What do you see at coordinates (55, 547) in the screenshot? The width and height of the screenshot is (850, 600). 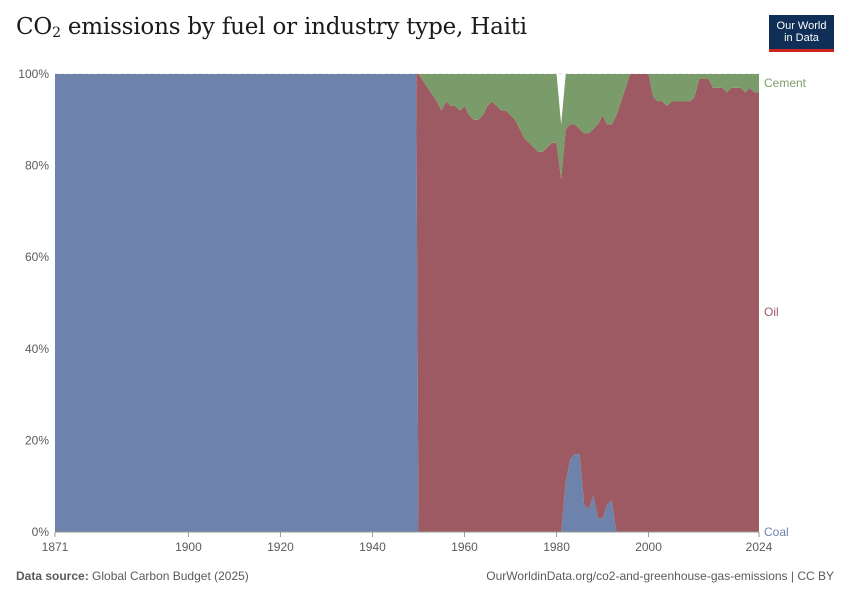 I see `x-tick-label: 1871` at bounding box center [55, 547].